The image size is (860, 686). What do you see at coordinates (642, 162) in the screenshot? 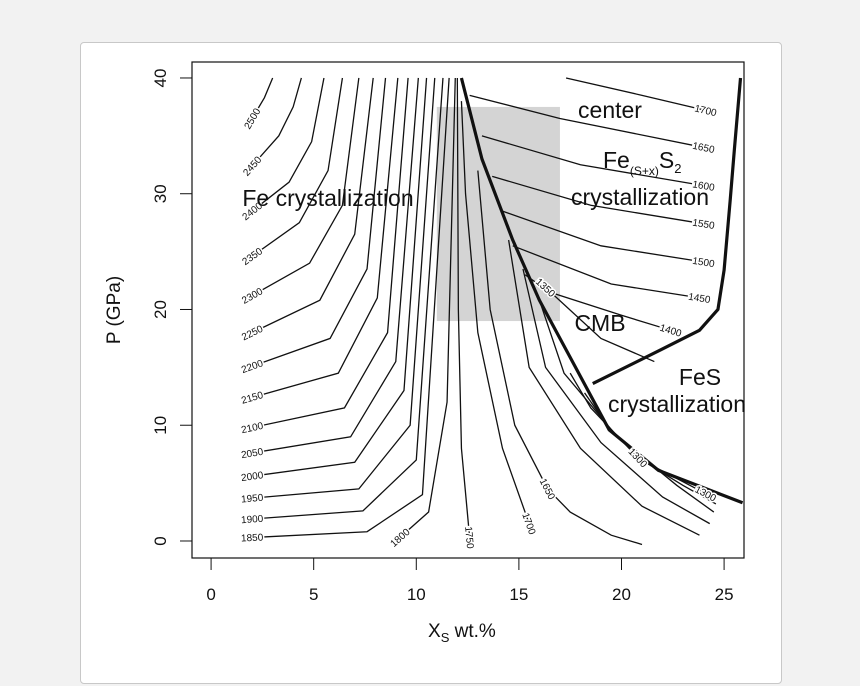
I see `annotation: Fe(S+x)S2` at bounding box center [642, 162].